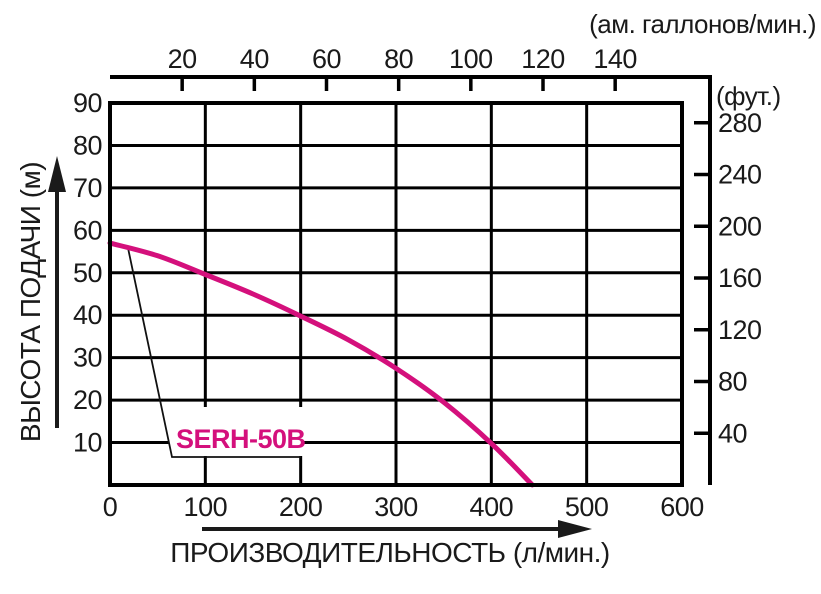 The width and height of the screenshot is (821, 594). Describe the element at coordinates (397, 529) in the screenshot. I see `bottom-axis-right-arrow` at that location.